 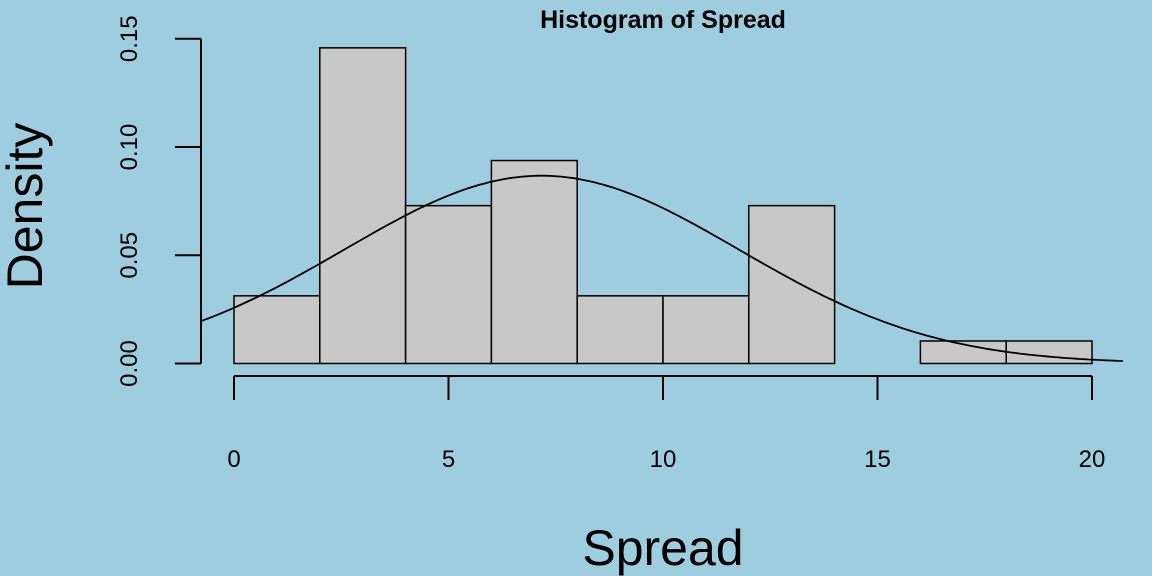 What do you see at coordinates (666, 424) in the screenshot?
I see `x-axis: 0 5 10 15 20` at bounding box center [666, 424].